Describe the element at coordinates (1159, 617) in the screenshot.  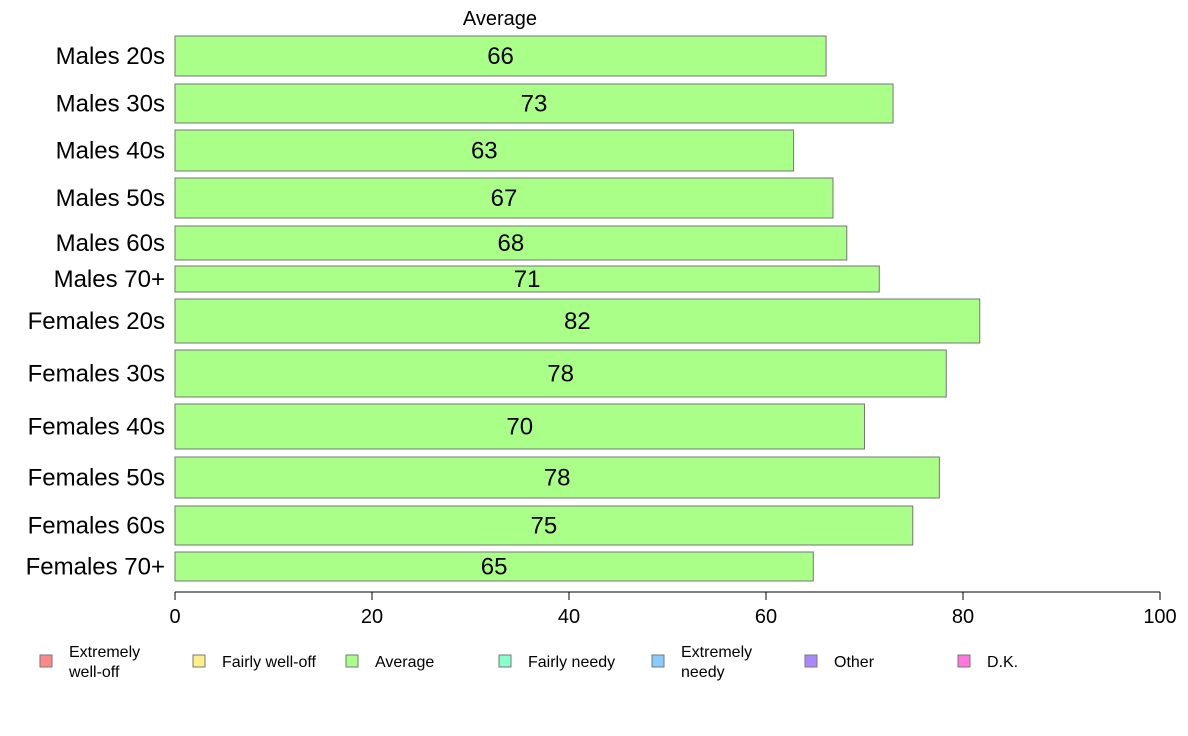
I see `x-tick-label: 100` at that location.